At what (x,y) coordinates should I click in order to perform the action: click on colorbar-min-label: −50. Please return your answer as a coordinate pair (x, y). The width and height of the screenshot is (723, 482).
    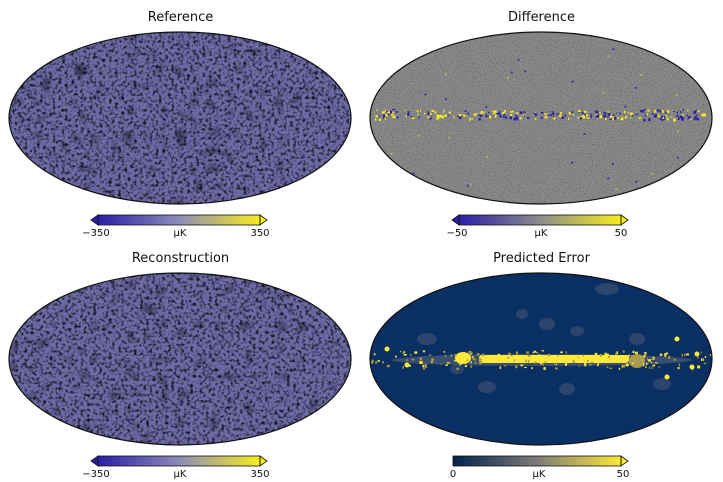
    Looking at the image, I should click on (457, 233).